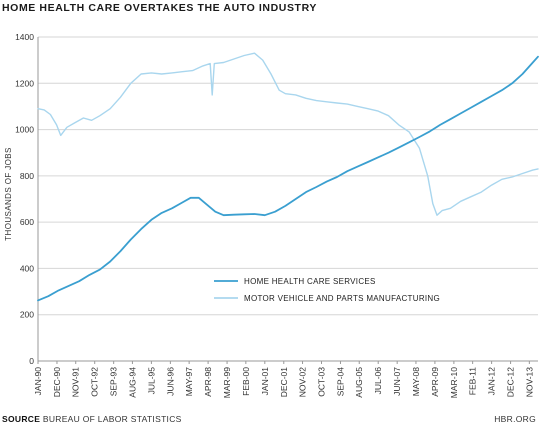  Describe the element at coordinates (511, 382) in the screenshot. I see `x-tick-label: DEC-12` at that location.